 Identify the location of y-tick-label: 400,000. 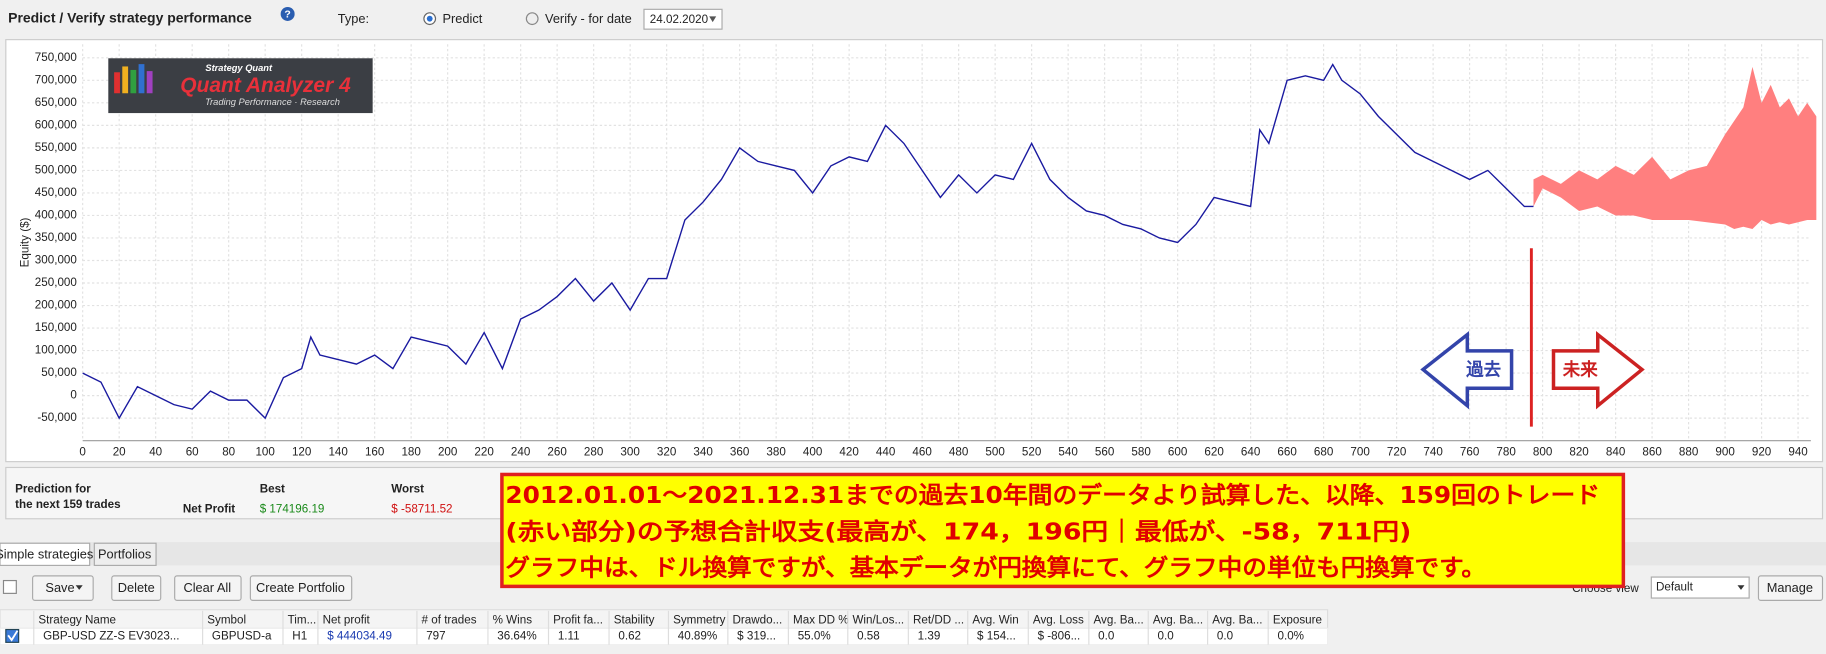
(56, 215).